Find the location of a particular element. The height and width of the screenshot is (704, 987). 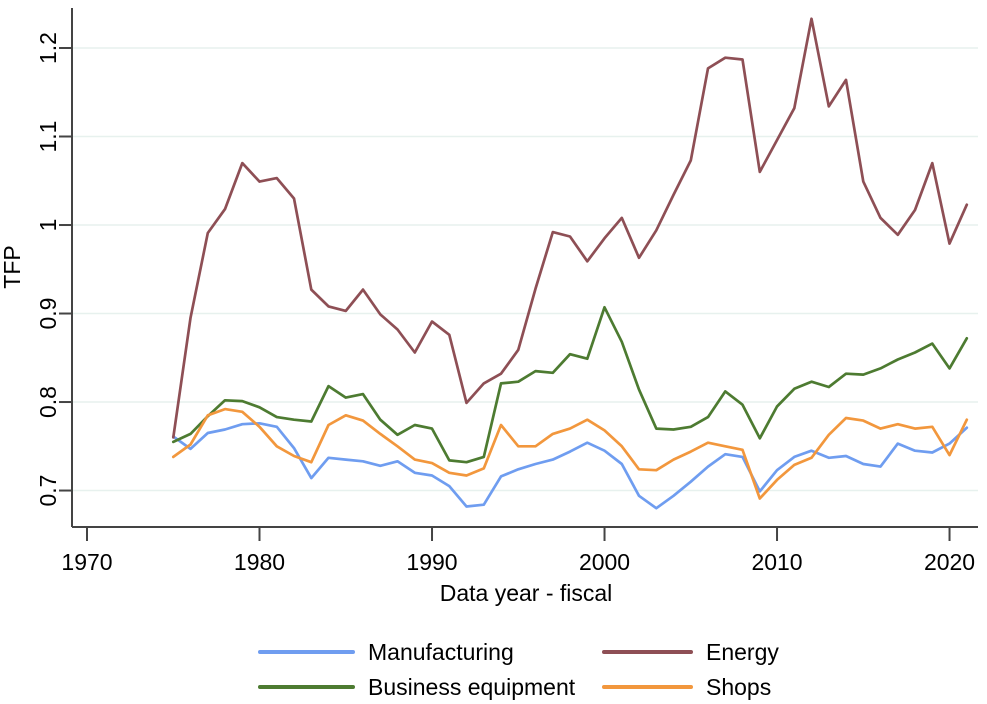

x-tick-label: 1970 is located at coordinates (86, 562).